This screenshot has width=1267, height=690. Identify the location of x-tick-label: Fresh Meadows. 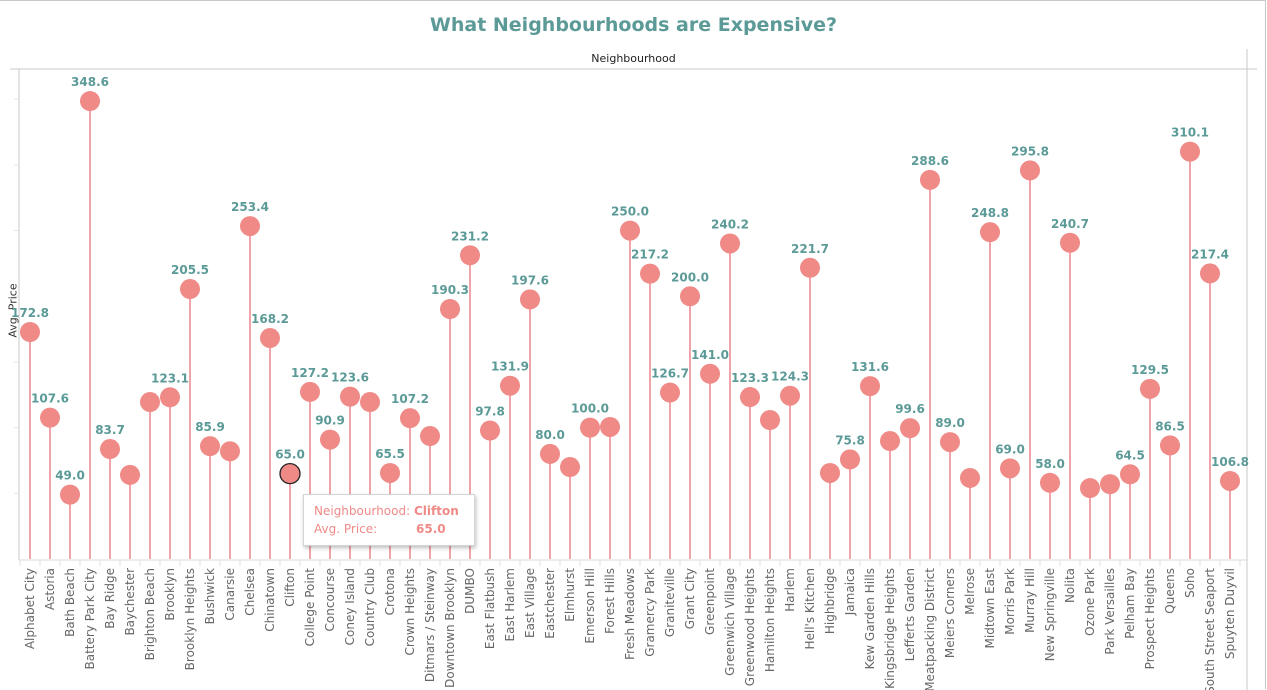
(630, 614).